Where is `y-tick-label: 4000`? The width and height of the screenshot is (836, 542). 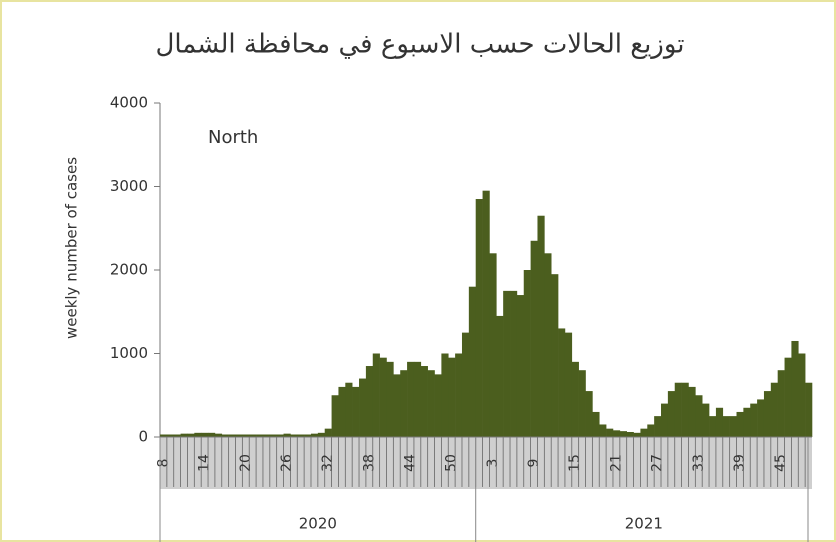
y-tick-label: 4000 is located at coordinates (129, 103).